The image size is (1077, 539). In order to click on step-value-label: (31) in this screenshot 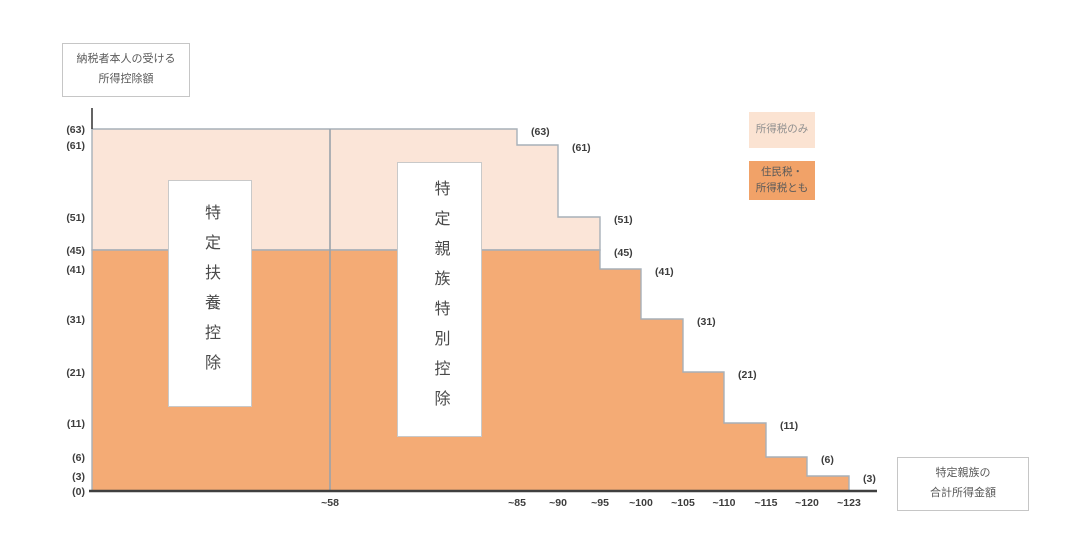, I will do `click(706, 322)`.